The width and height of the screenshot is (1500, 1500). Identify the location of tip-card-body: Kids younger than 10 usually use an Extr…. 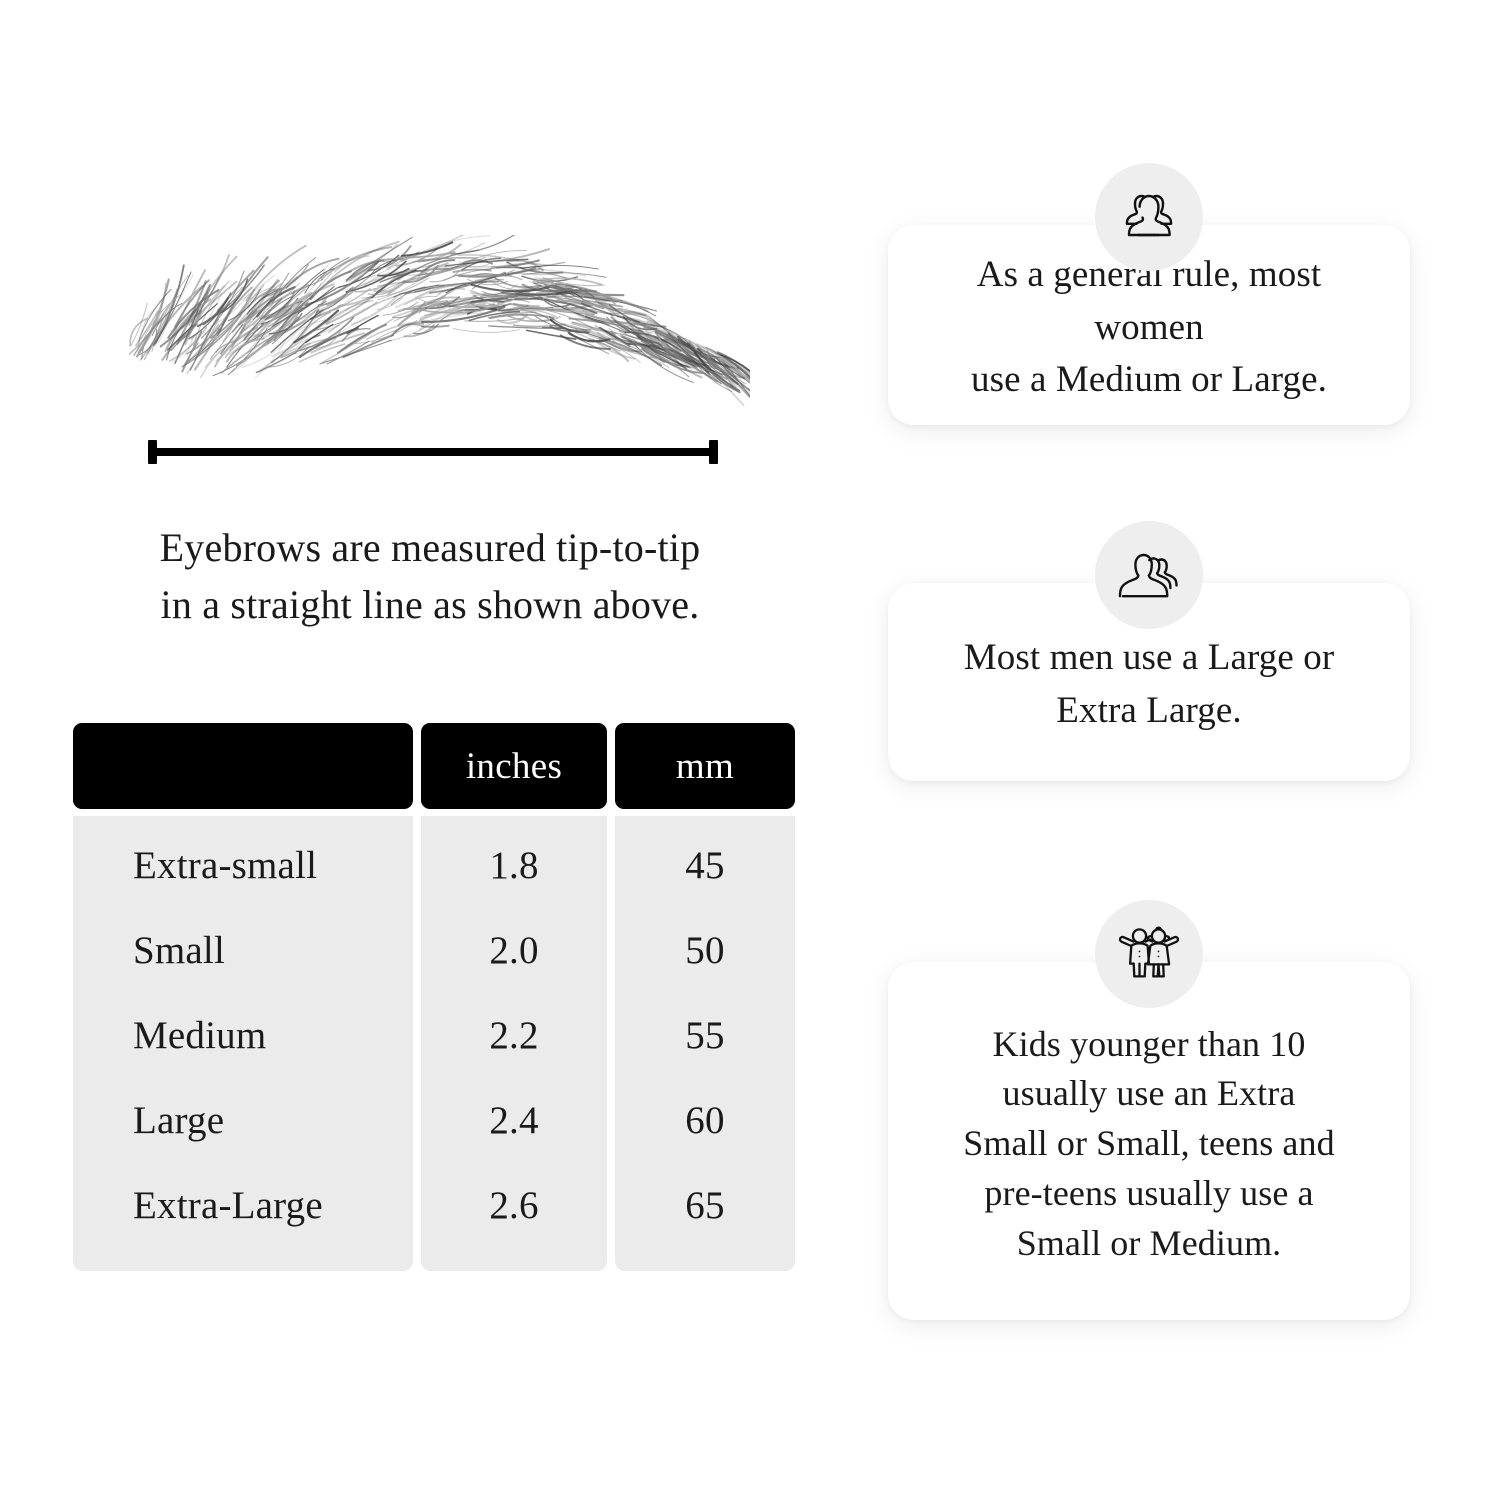
(1149, 1110).